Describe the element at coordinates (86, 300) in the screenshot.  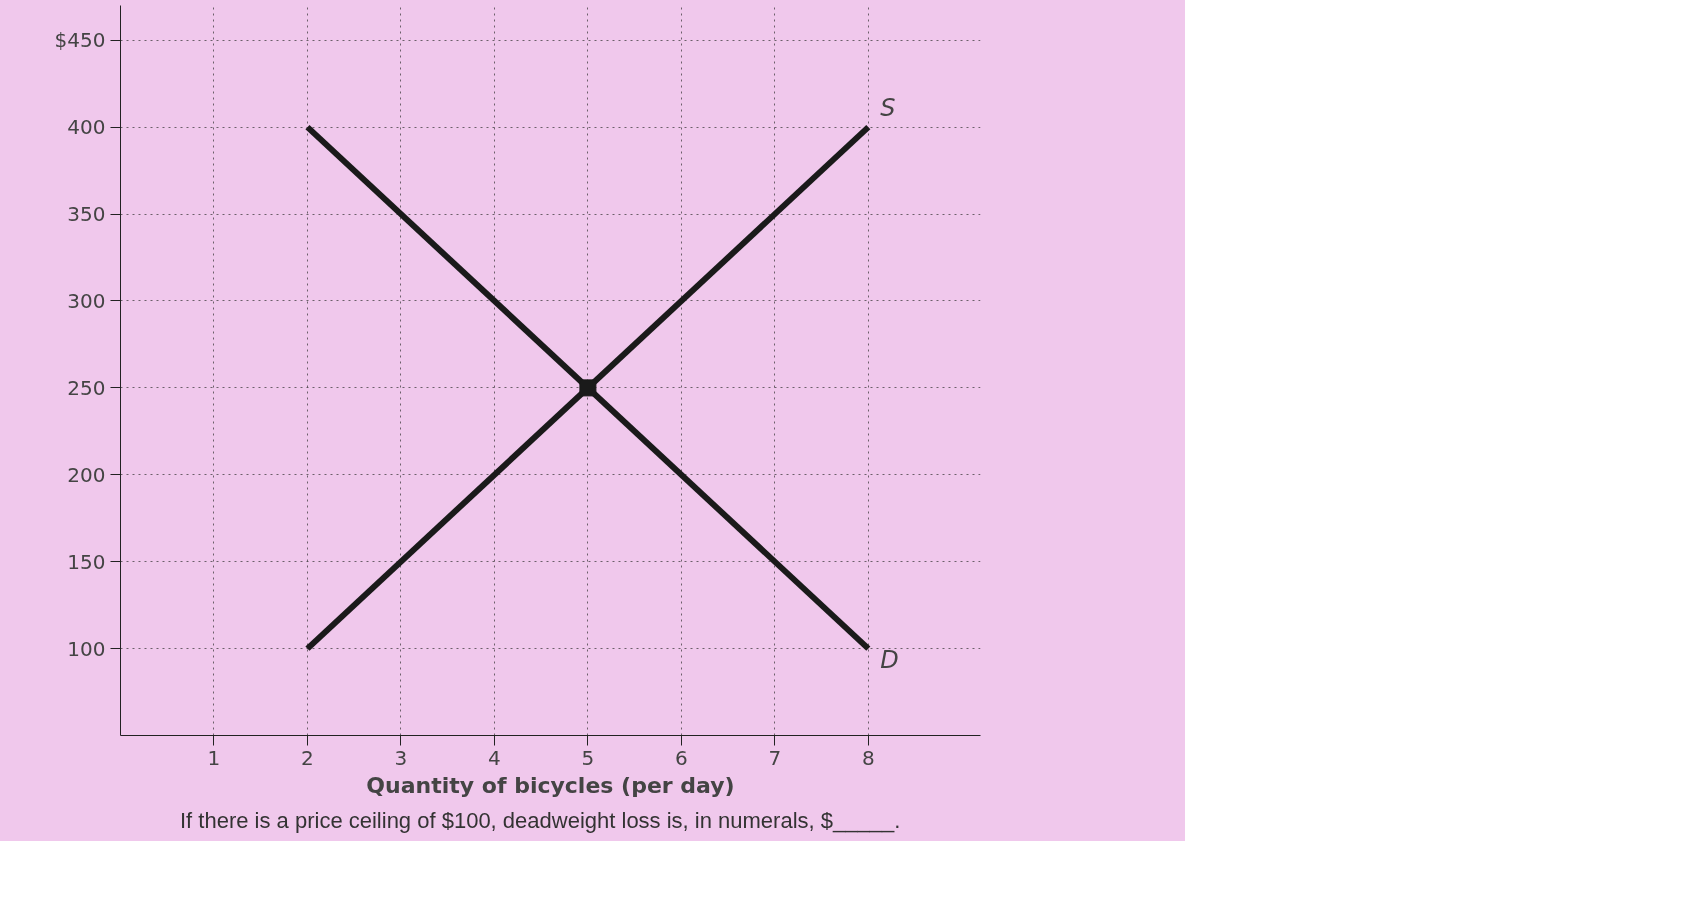
I see `y-tick-label: 300` at that location.